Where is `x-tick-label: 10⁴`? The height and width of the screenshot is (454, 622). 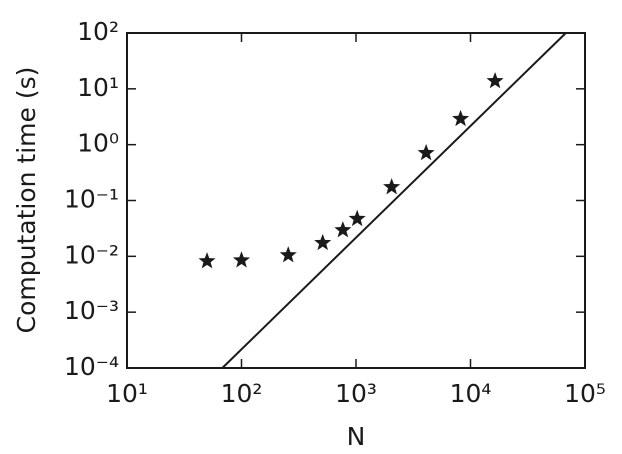 x-tick-label: 10⁴ is located at coordinates (471, 393).